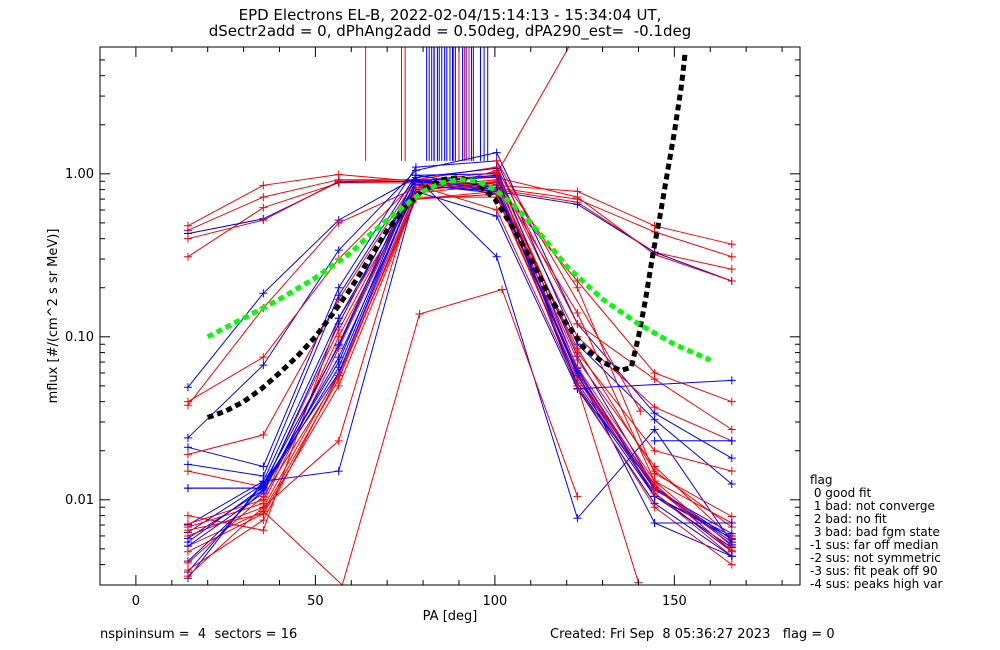 This screenshot has height=650, width=1000. Describe the element at coordinates (199, 634) in the screenshot. I see `footer-spin-info: nspininsum = 4 sectors = 16` at that location.